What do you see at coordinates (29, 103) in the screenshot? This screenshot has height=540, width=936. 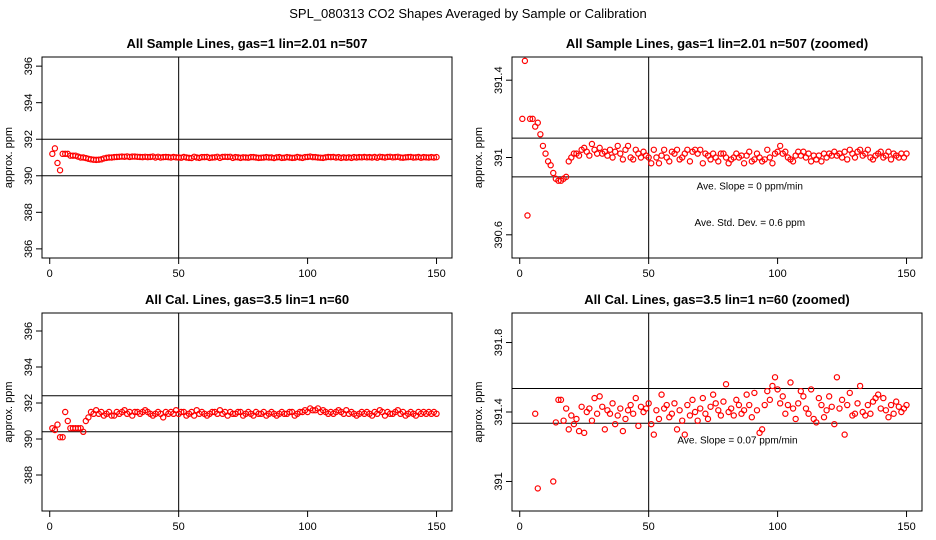 I see `y-tick-label: 394` at bounding box center [29, 103].